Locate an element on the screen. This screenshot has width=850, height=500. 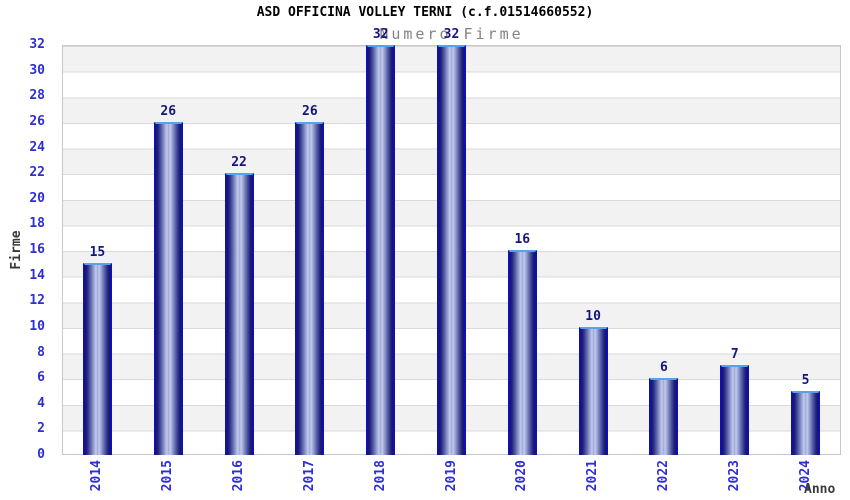
y-axis-title: Firme is located at coordinates (16, 250).